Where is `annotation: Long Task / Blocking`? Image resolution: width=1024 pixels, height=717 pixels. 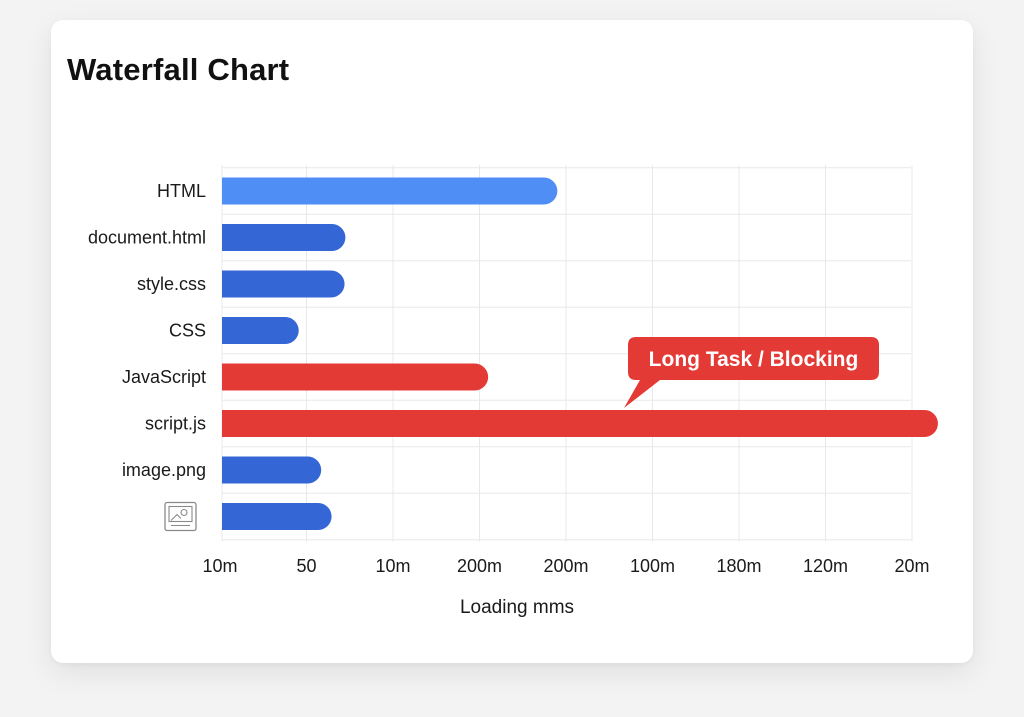
annotation: Long Task / Blocking is located at coordinates (751, 372).